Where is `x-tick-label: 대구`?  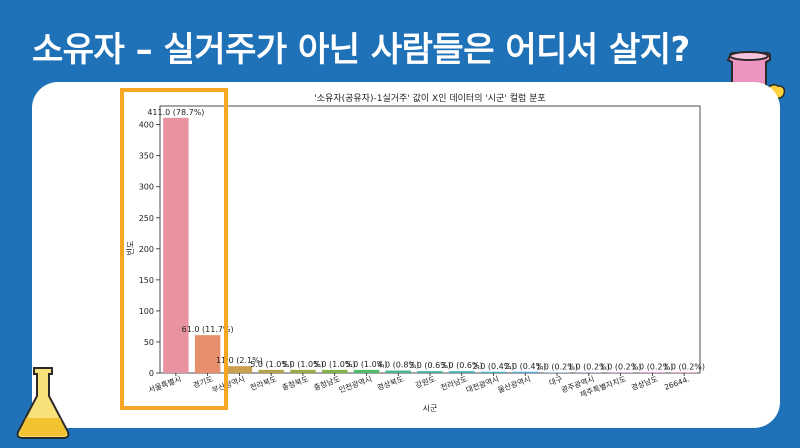
x-tick-label: 대구 is located at coordinates (556, 380).